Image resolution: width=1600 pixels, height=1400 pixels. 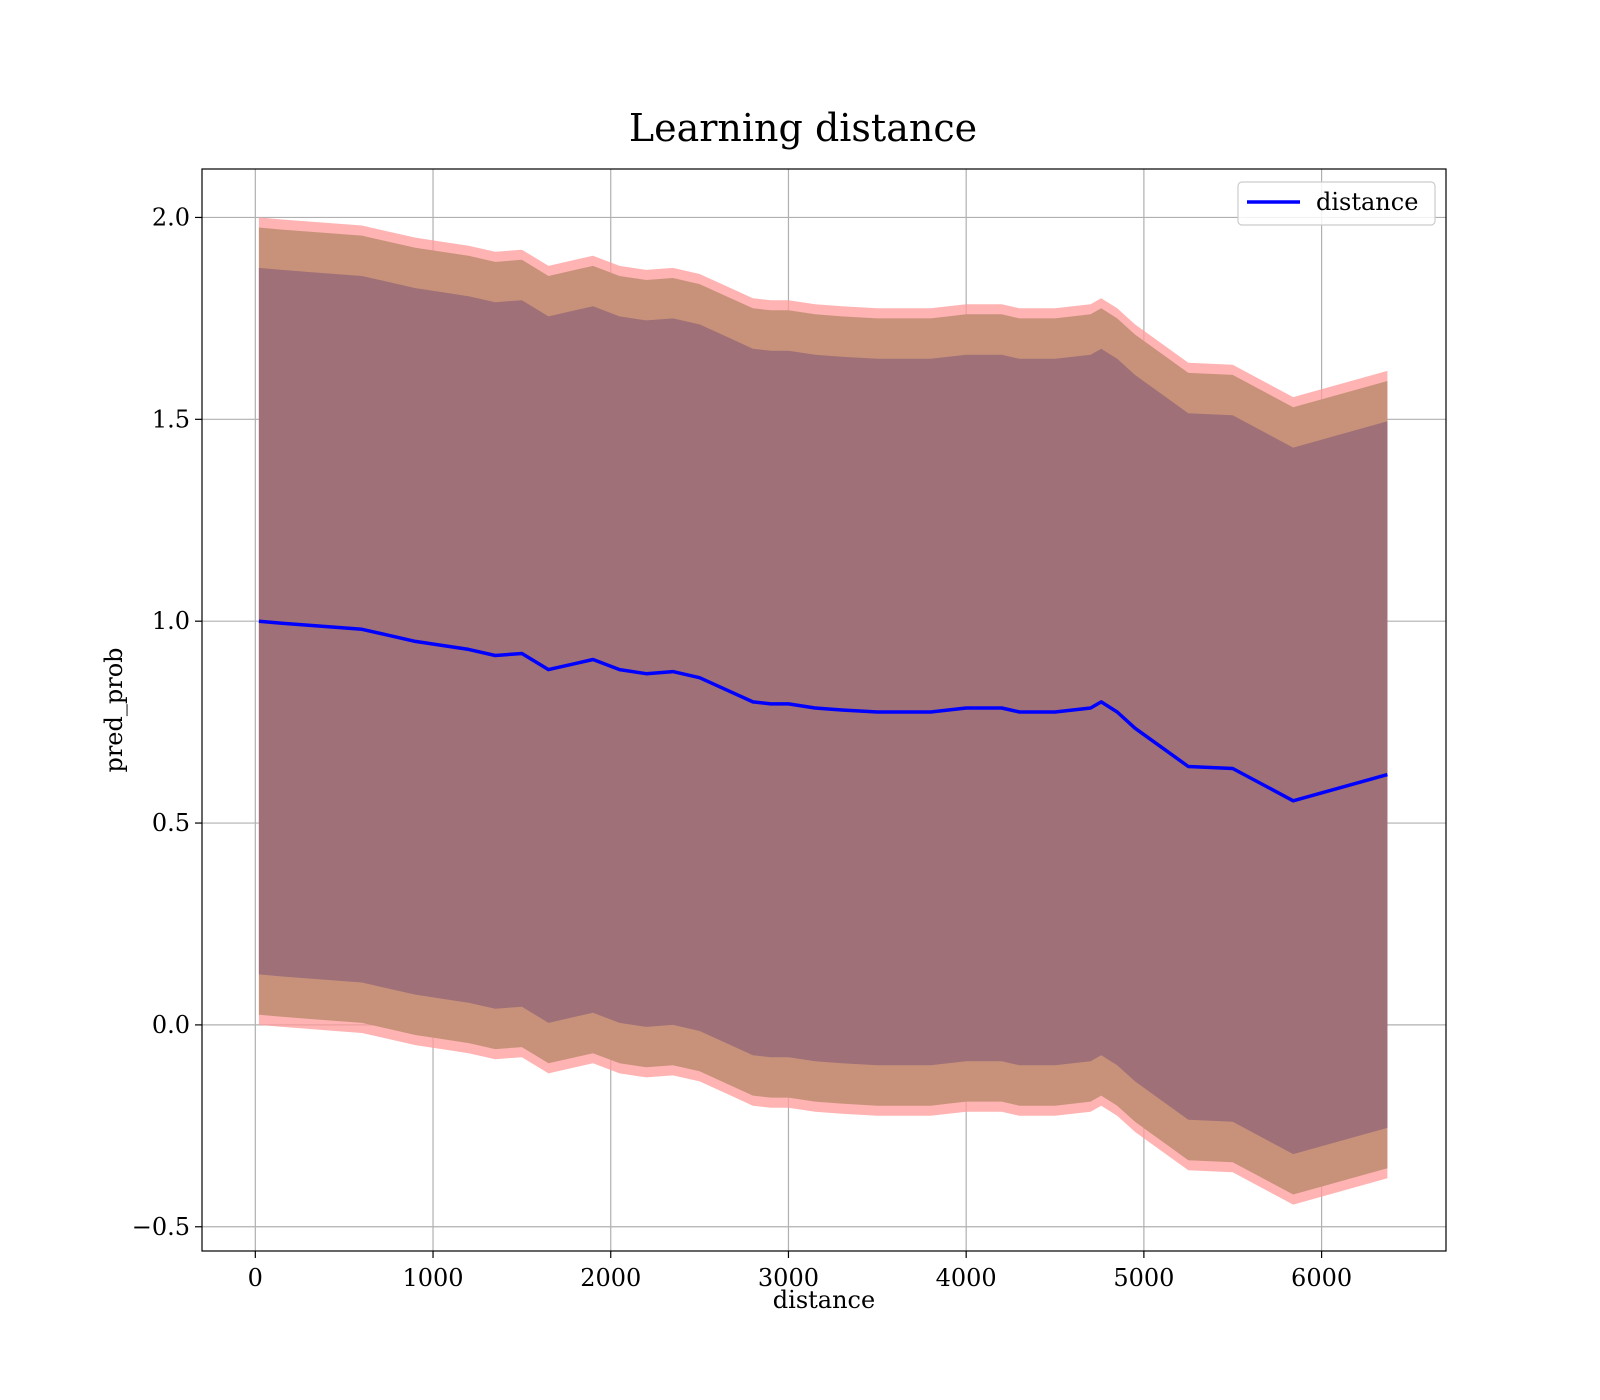 What do you see at coordinates (171, 1025) in the screenshot?
I see `y-tick-label: 0.0` at bounding box center [171, 1025].